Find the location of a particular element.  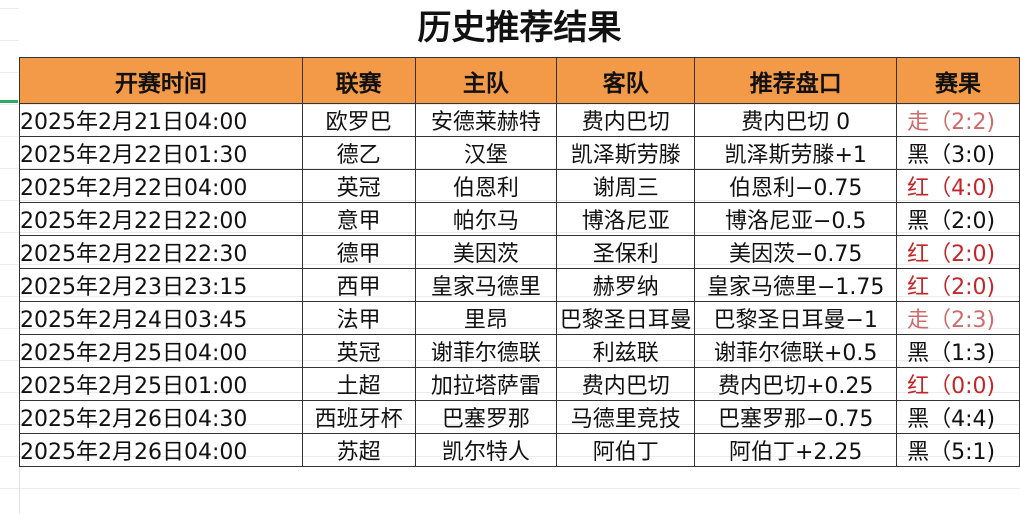

cell-pick: 美因茨−0.75 is located at coordinates (796, 252).